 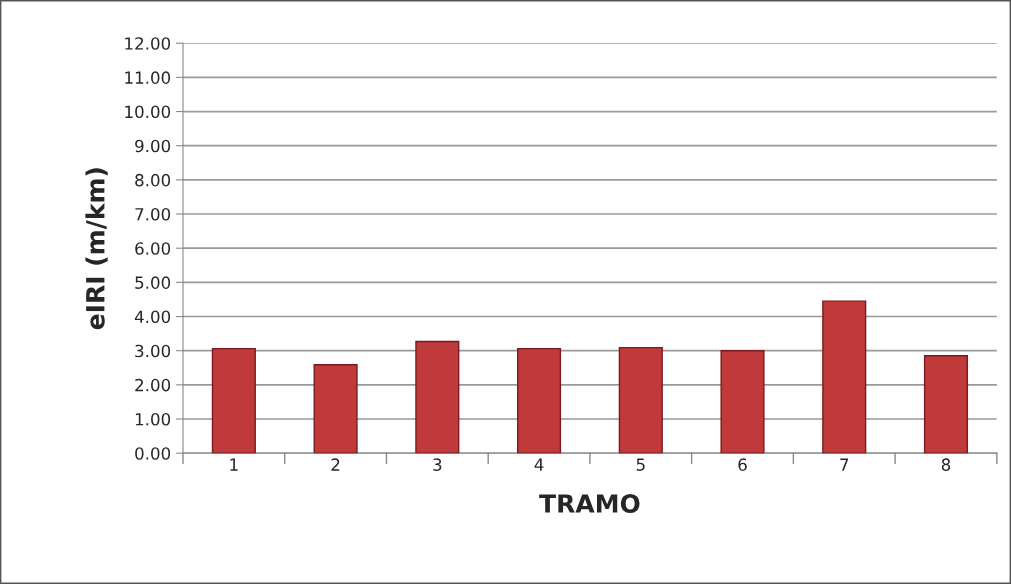 What do you see at coordinates (946, 464) in the screenshot?
I see `x-tick-label: 8` at bounding box center [946, 464].